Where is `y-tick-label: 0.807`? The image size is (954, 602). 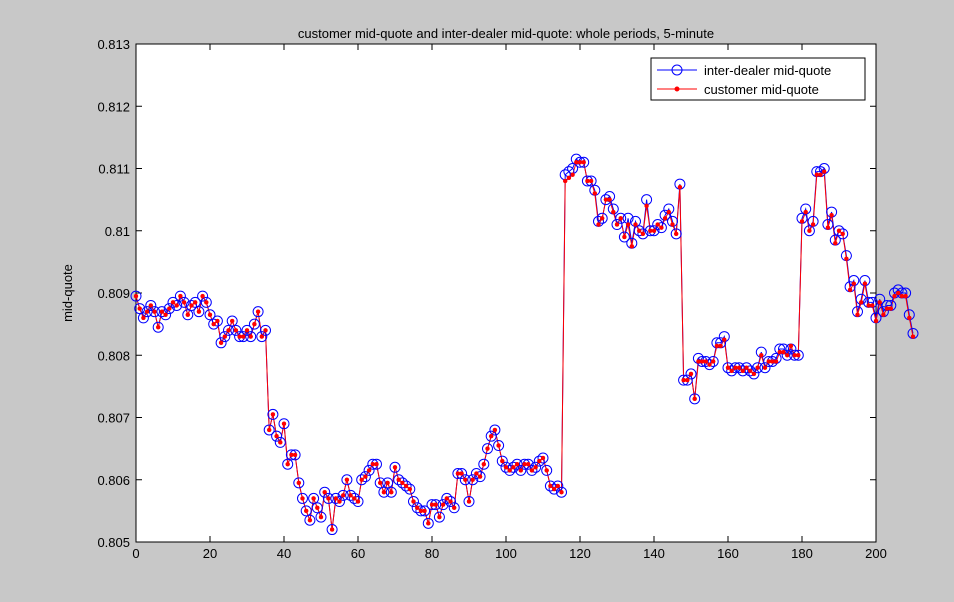 y-tick-label: 0.807 is located at coordinates (113, 418).